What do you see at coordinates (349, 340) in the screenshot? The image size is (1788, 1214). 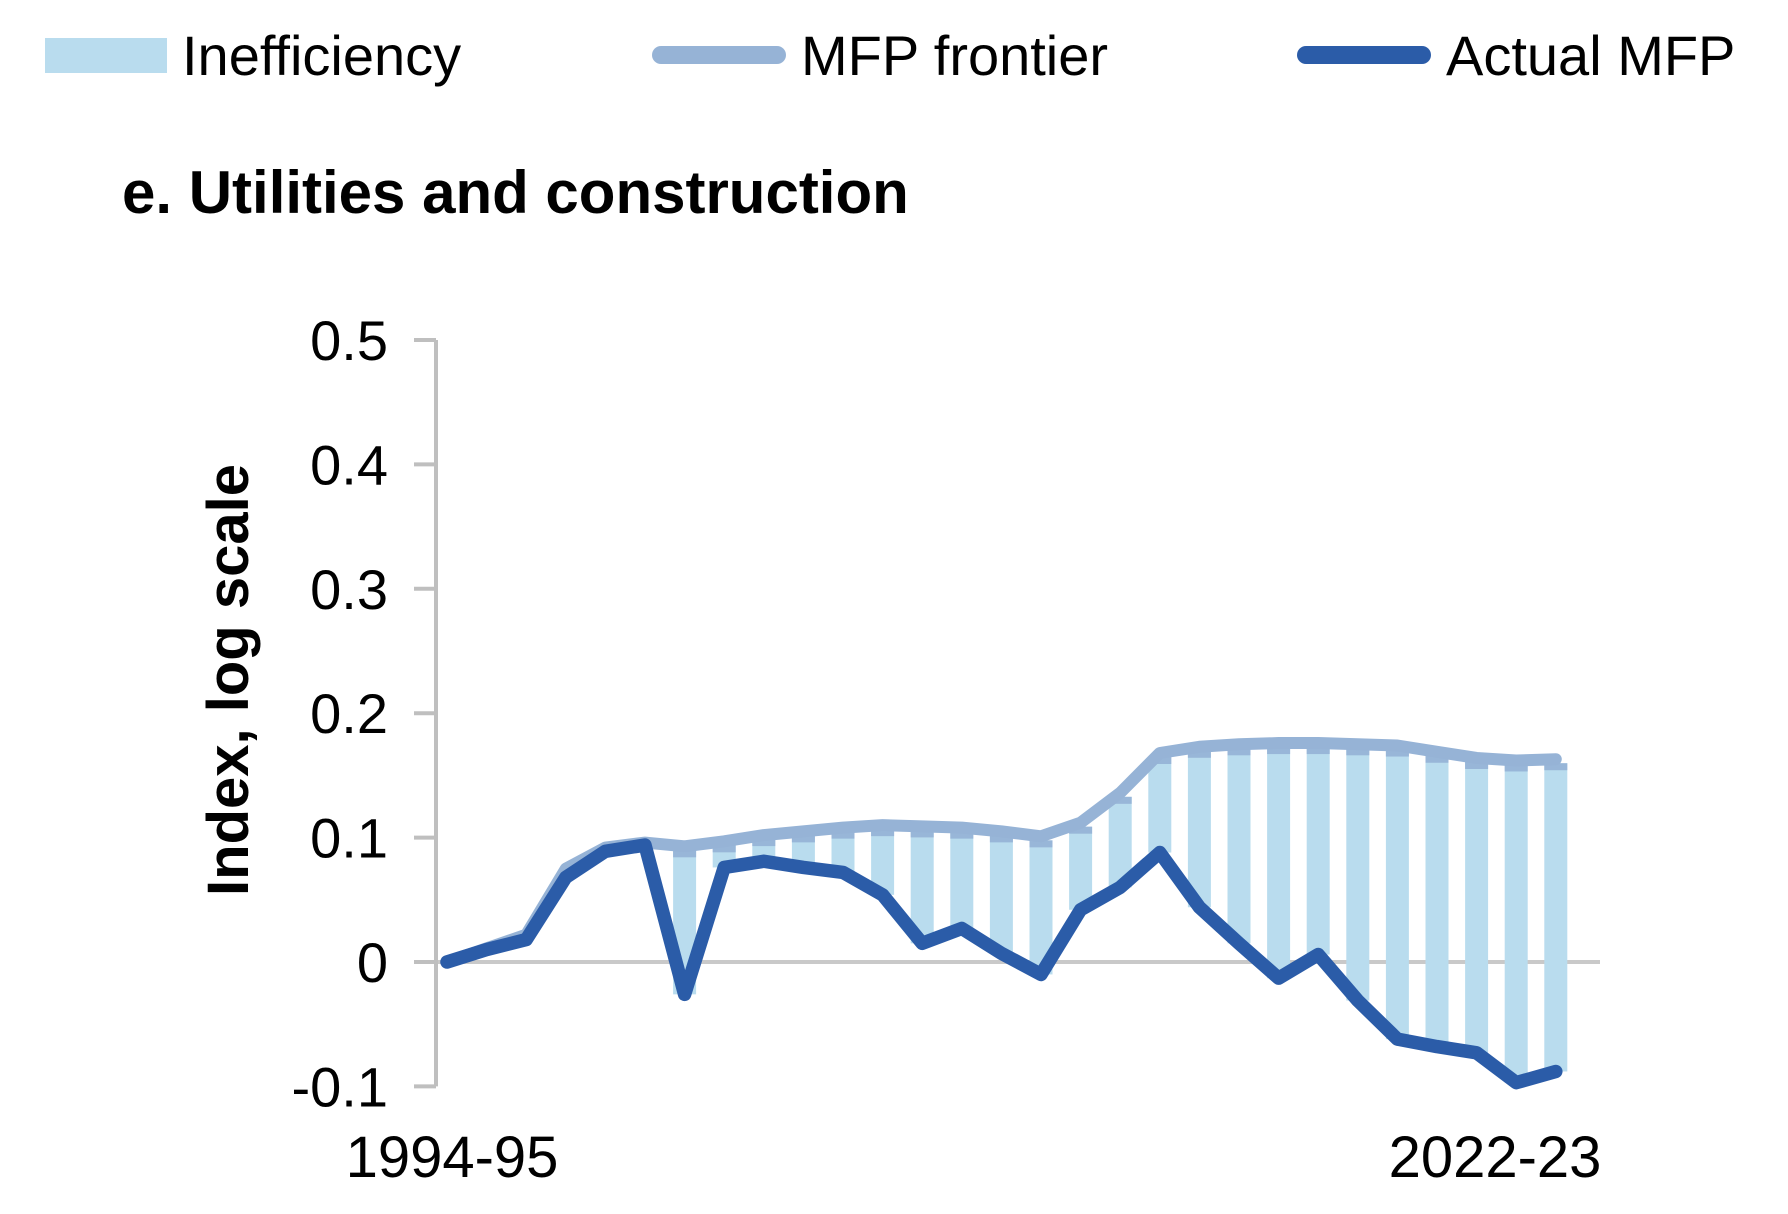 I see `y-tick-label: 0.5` at bounding box center [349, 340].